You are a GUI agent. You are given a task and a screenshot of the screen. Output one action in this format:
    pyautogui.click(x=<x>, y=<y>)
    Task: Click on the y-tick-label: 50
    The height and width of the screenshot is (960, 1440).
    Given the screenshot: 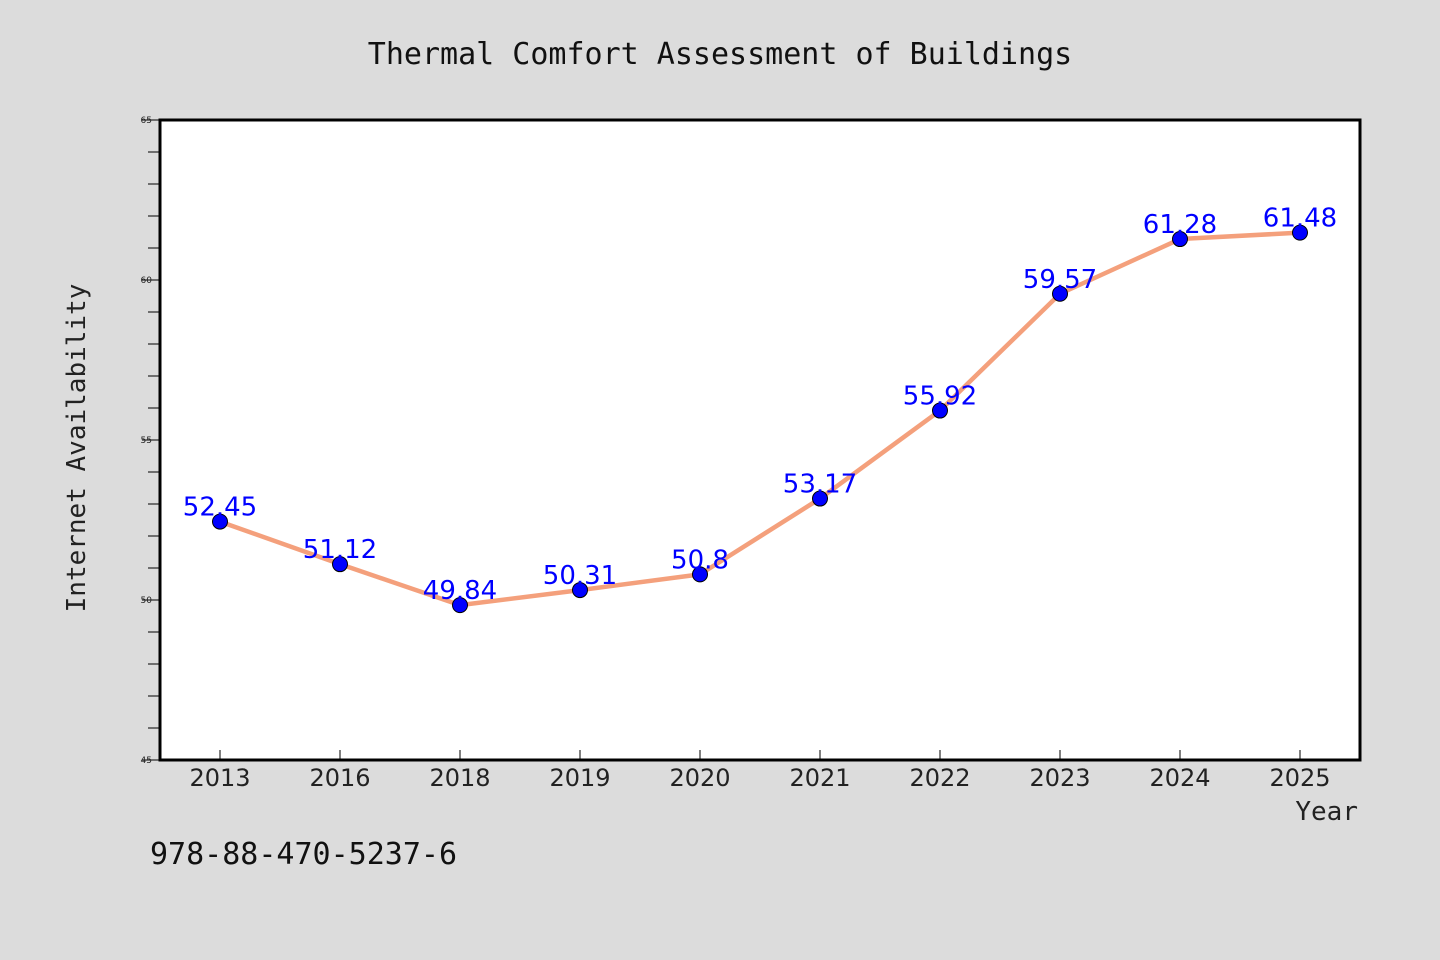 What is the action you would take?
    pyautogui.click(x=147, y=601)
    